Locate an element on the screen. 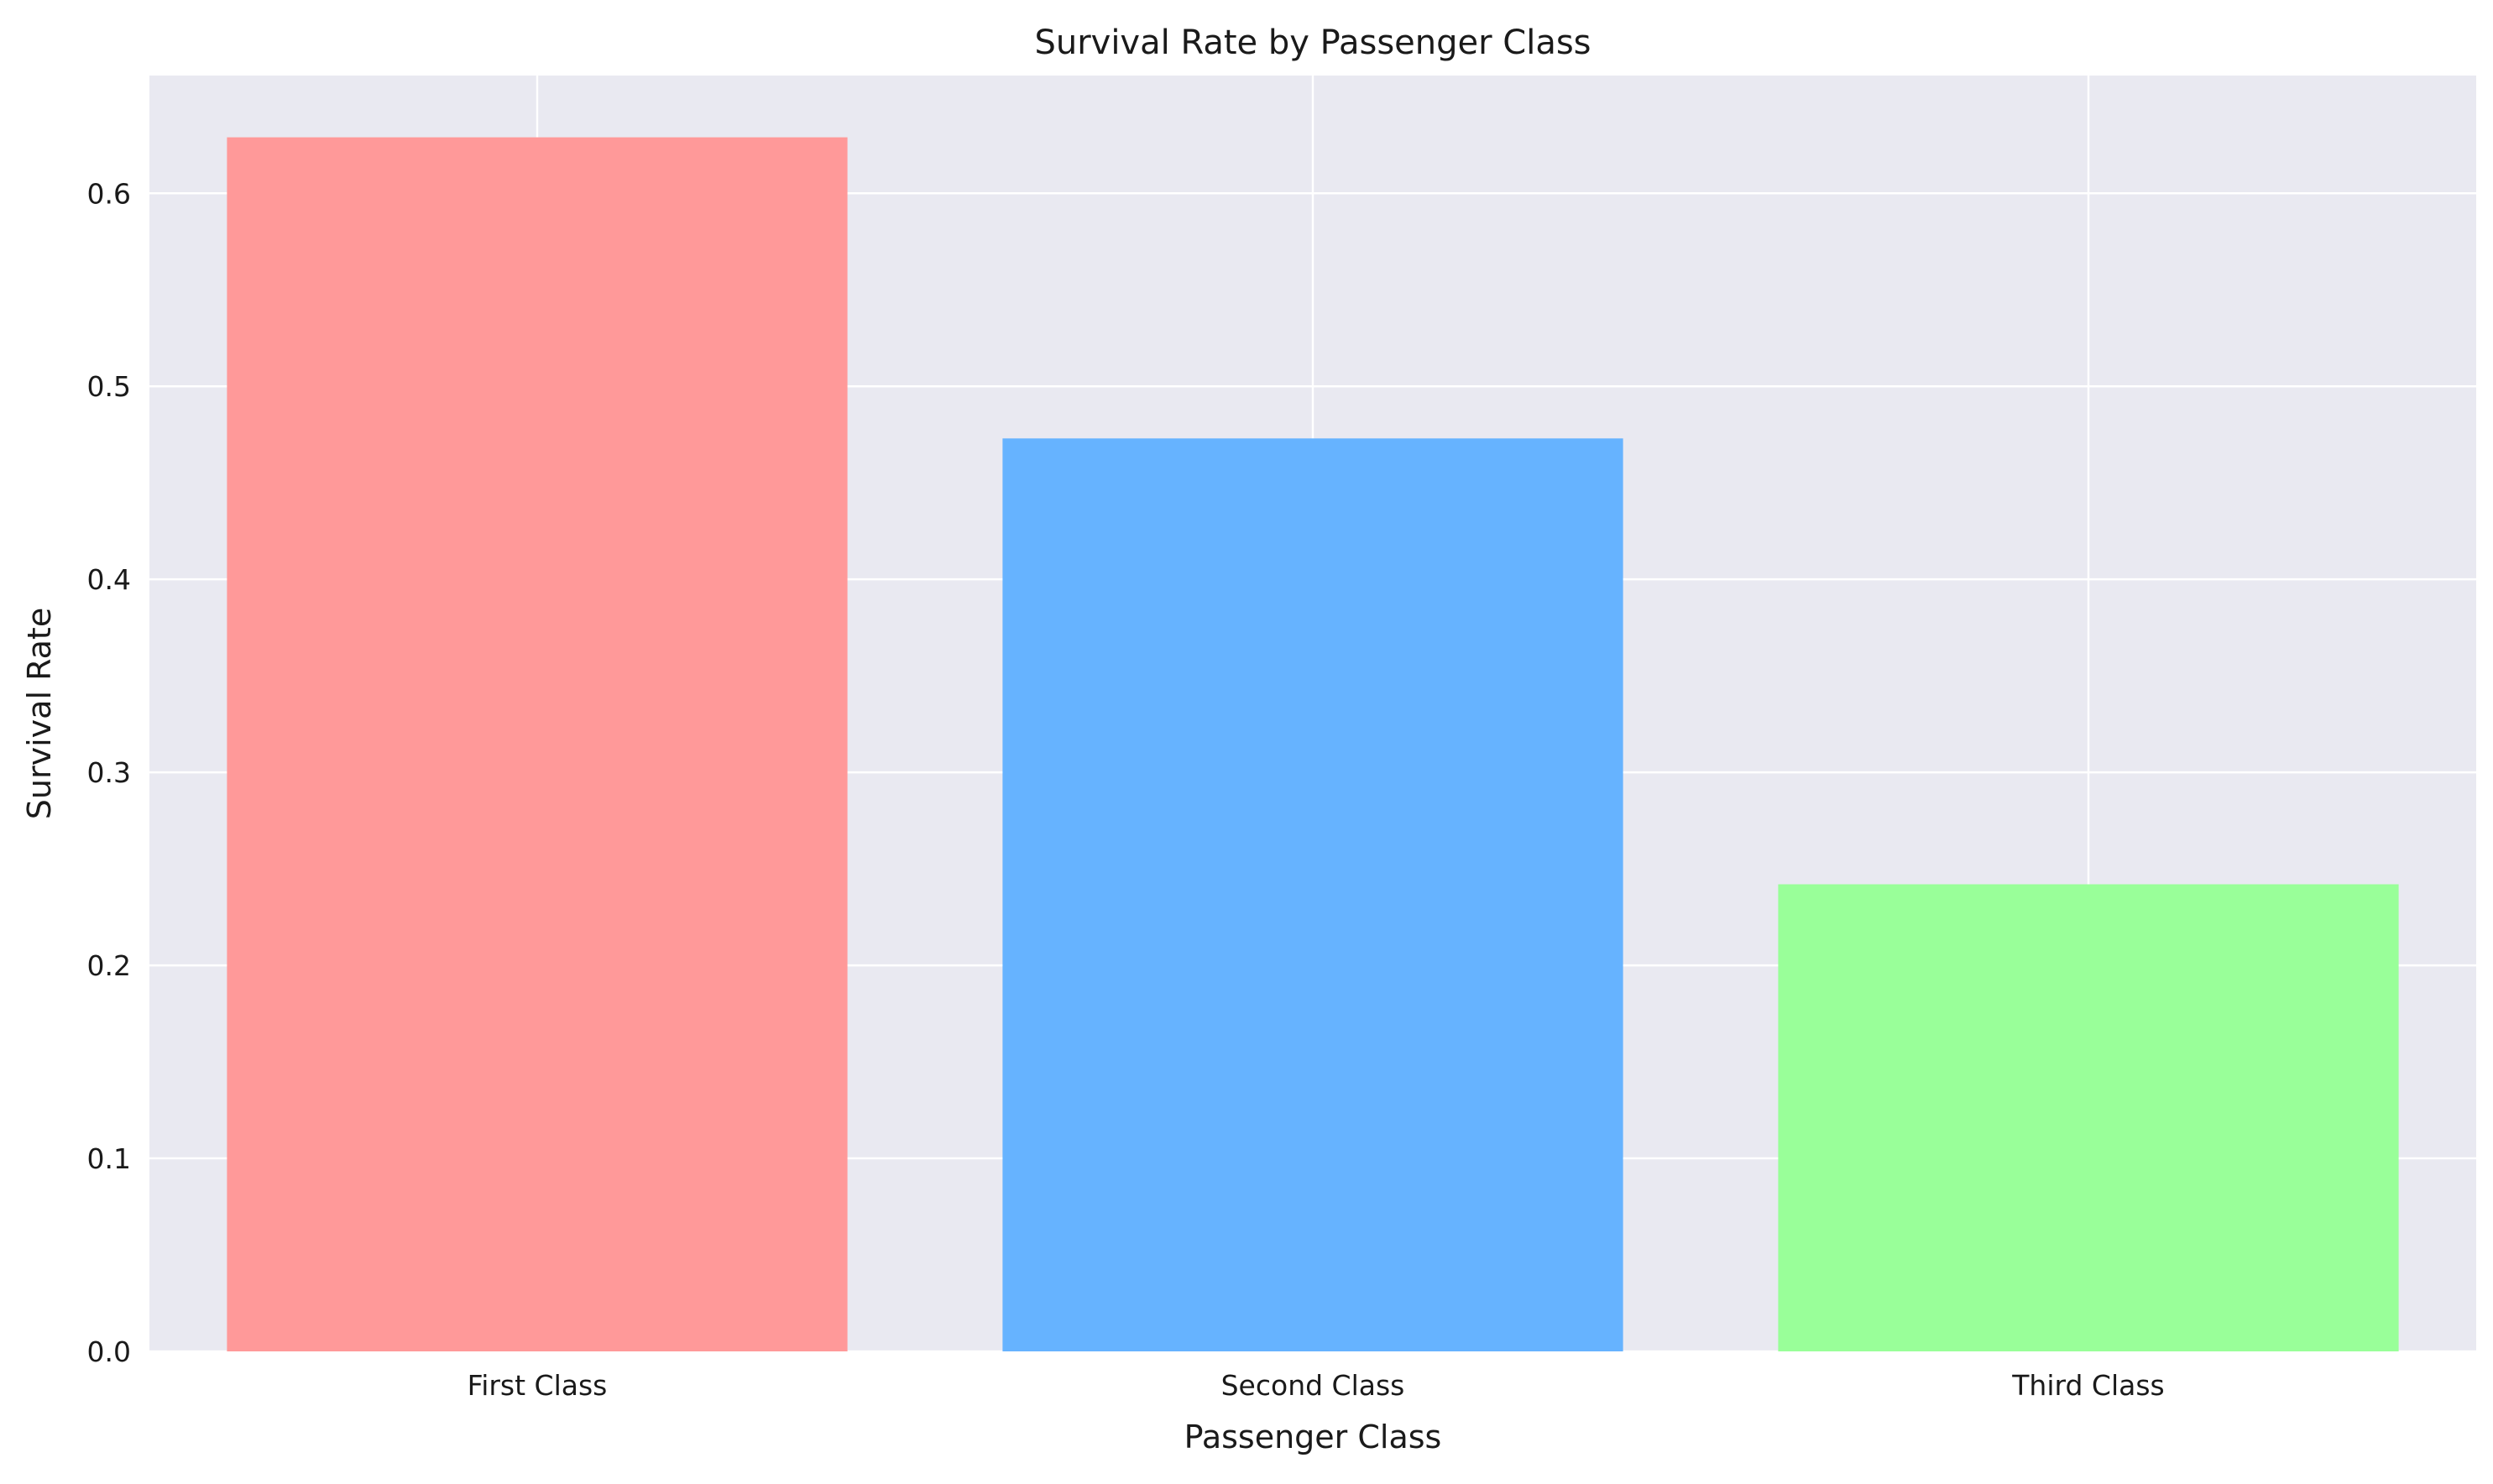 The image size is (2493, 1484). y-tick-labels: 0.0 0.1 0.2 0.3 0.4 0.5 0.6 is located at coordinates (109, 772).